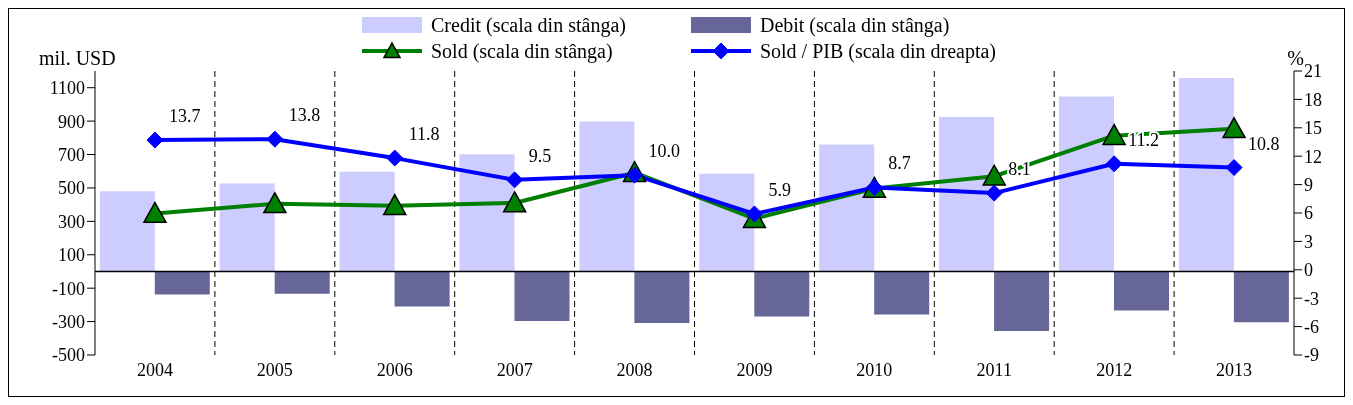 The width and height of the screenshot is (1353, 405). I want to click on y-tick-label: 700, so click(71, 154).